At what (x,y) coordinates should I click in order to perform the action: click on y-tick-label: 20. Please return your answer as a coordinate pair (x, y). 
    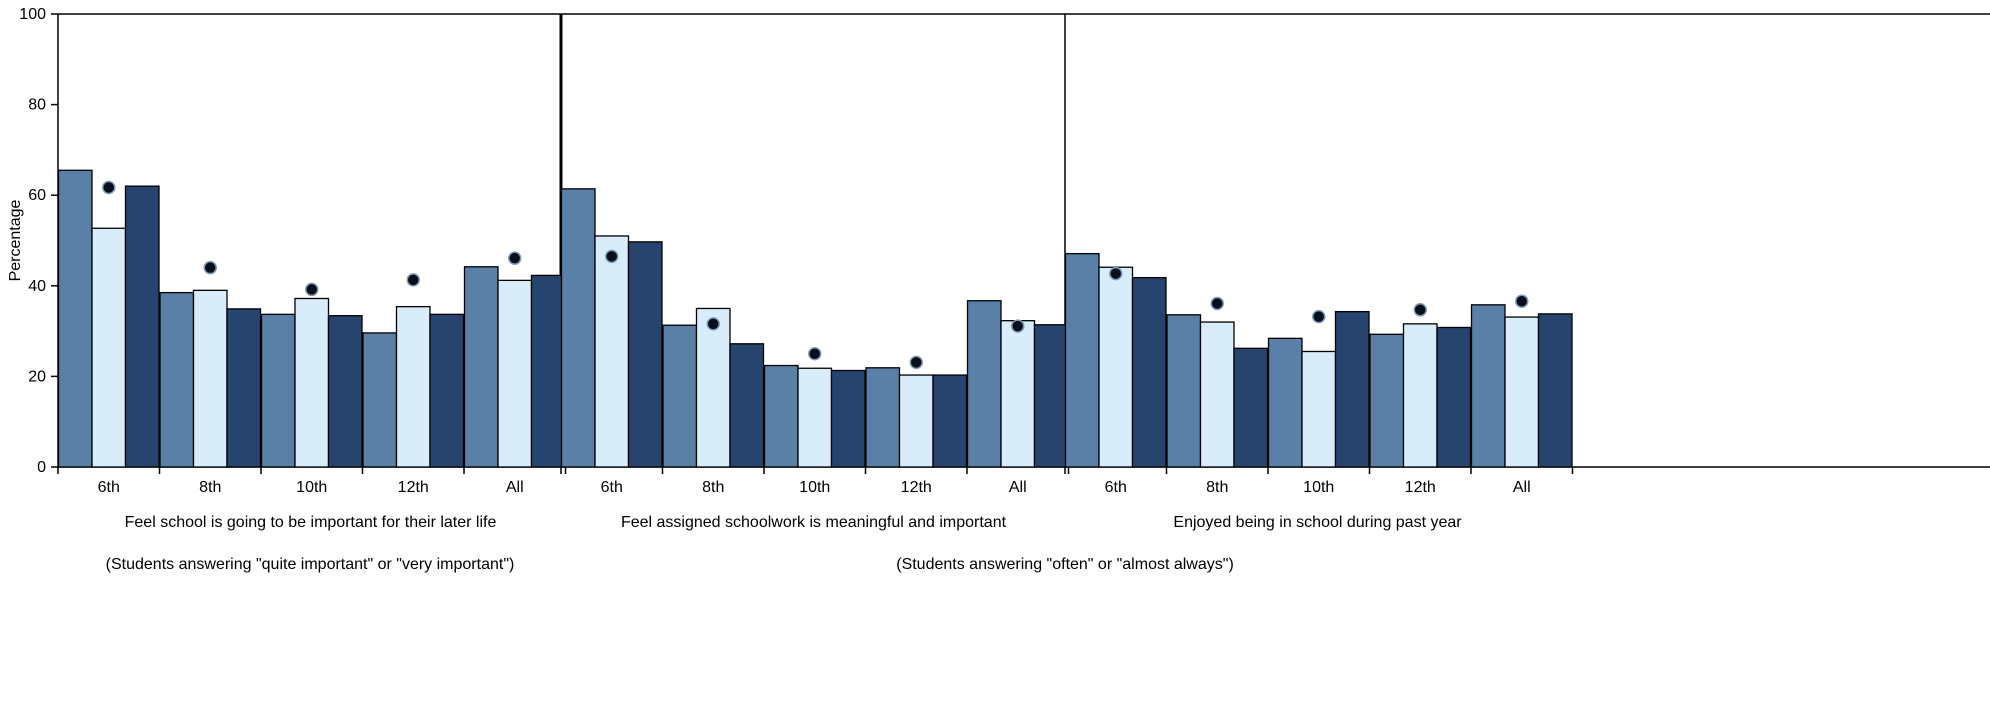
    Looking at the image, I should click on (37, 376).